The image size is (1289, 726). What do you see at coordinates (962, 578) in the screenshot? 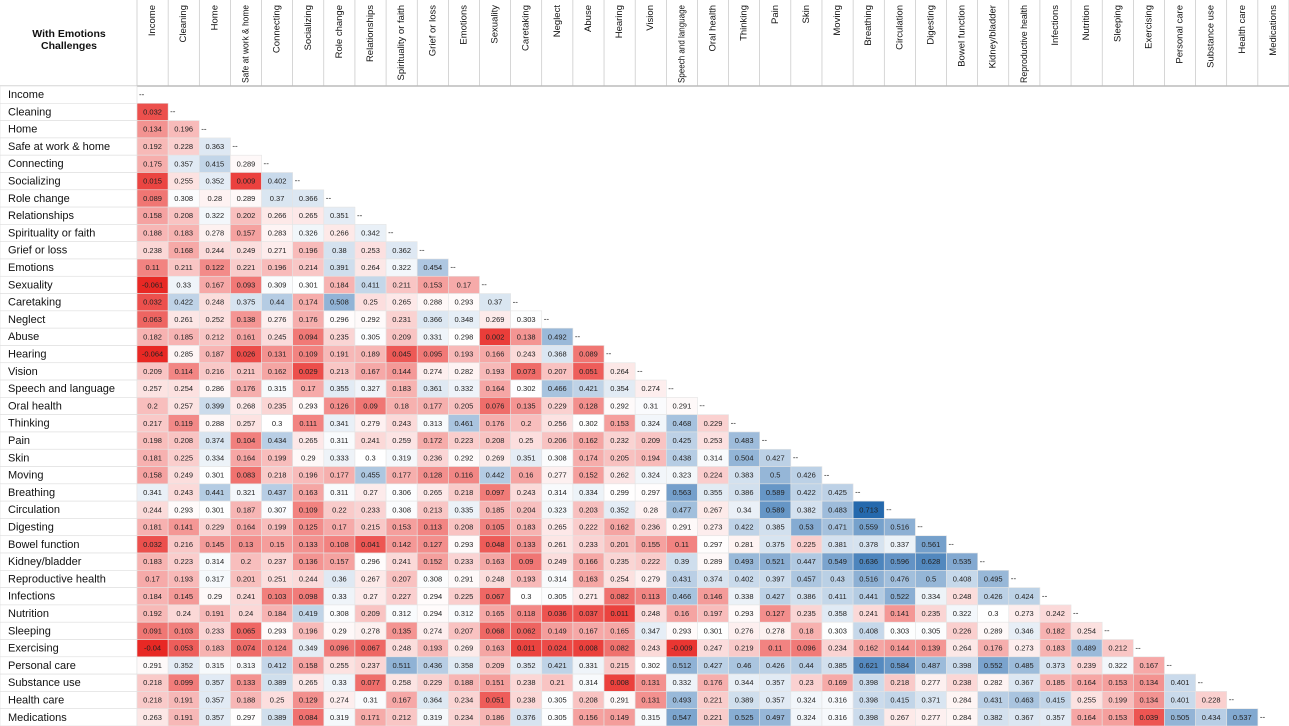
I see `cell-value: 0.408` at bounding box center [962, 578].